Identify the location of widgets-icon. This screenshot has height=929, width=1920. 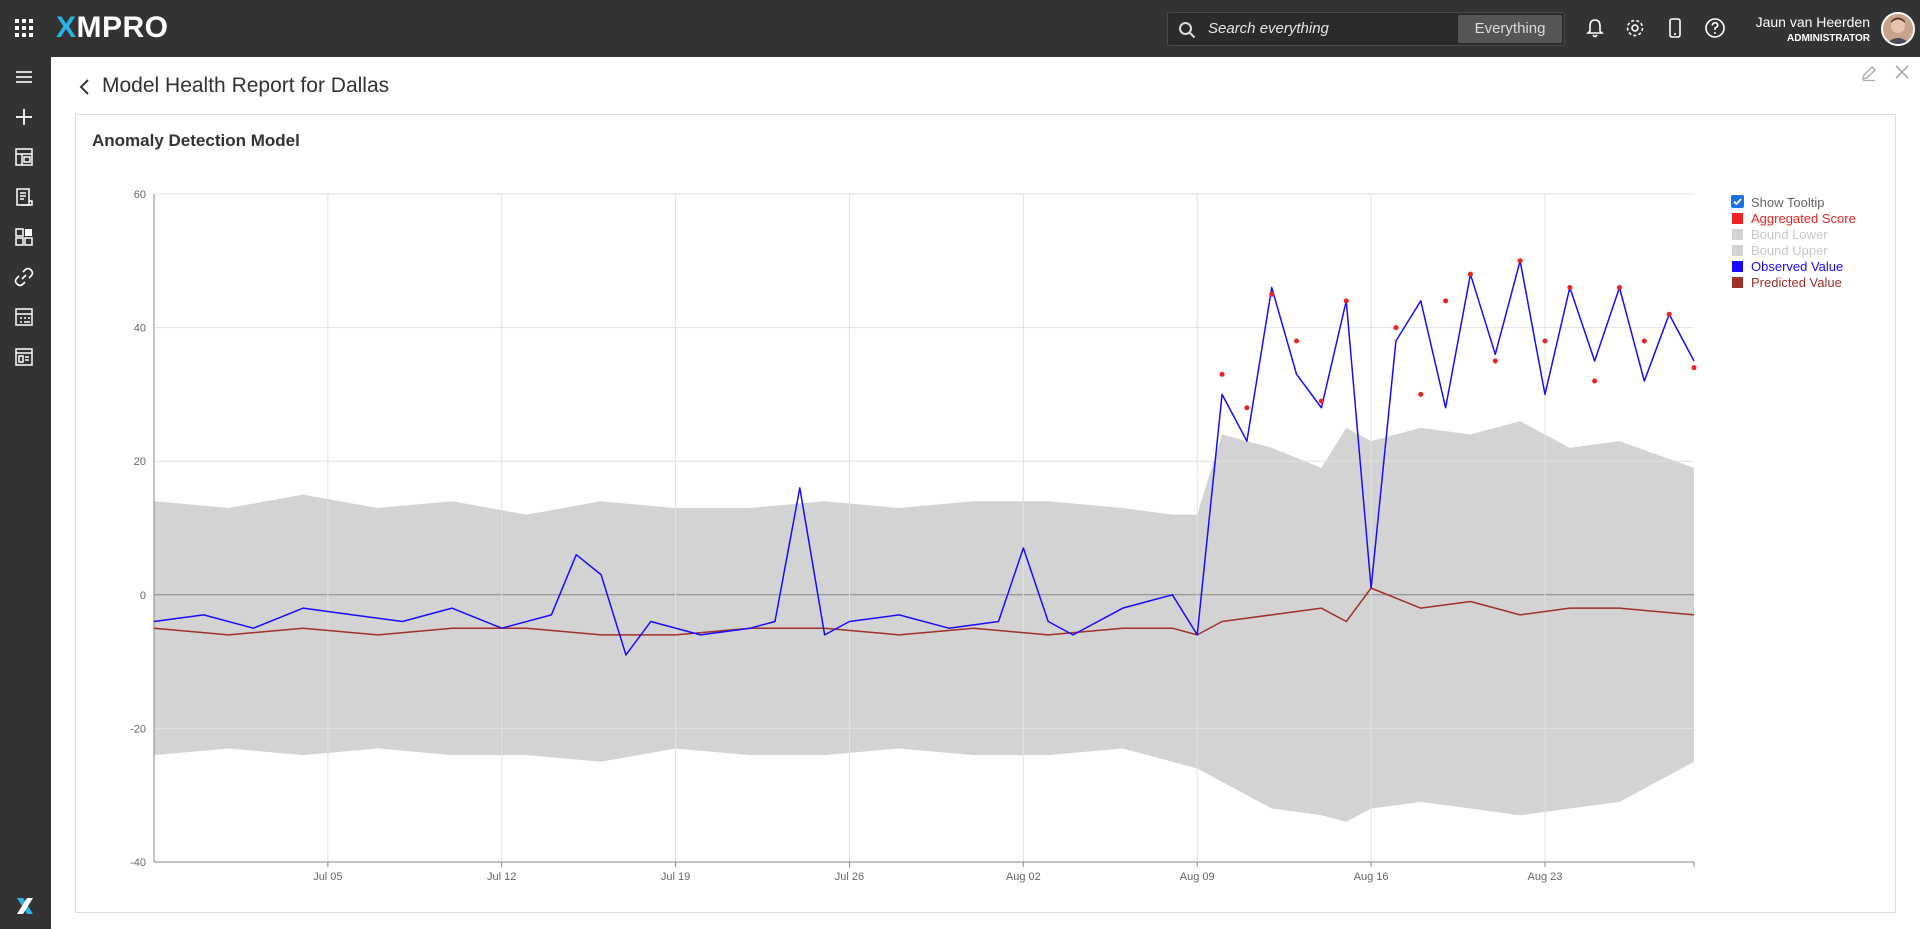
(24, 237).